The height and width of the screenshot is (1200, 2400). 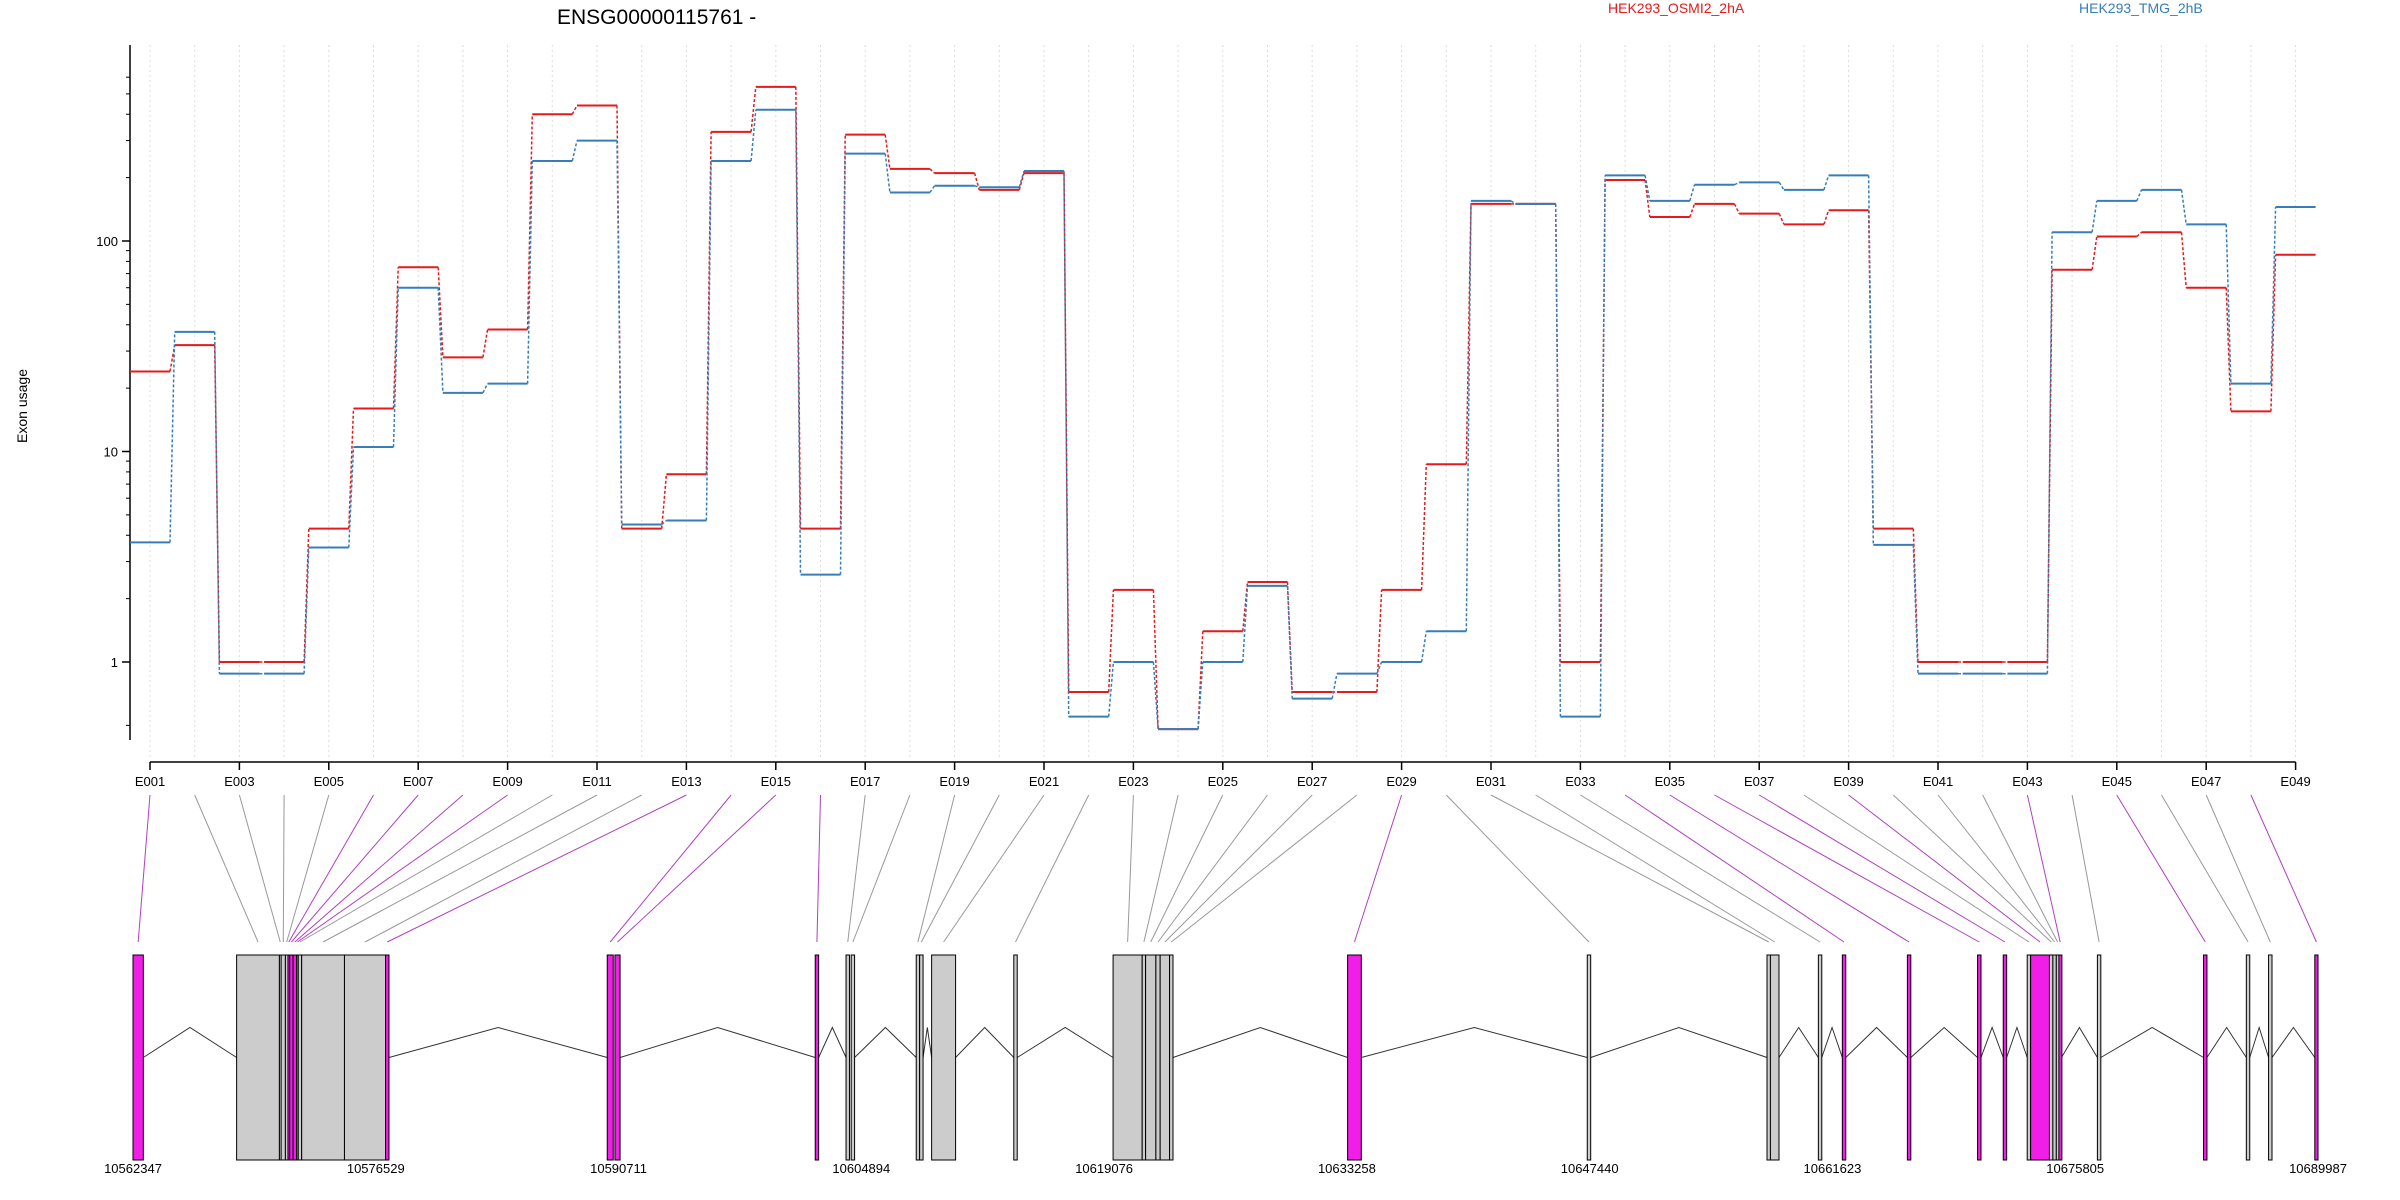 What do you see at coordinates (114, 662) in the screenshot?
I see `y-tick-label: 1` at bounding box center [114, 662].